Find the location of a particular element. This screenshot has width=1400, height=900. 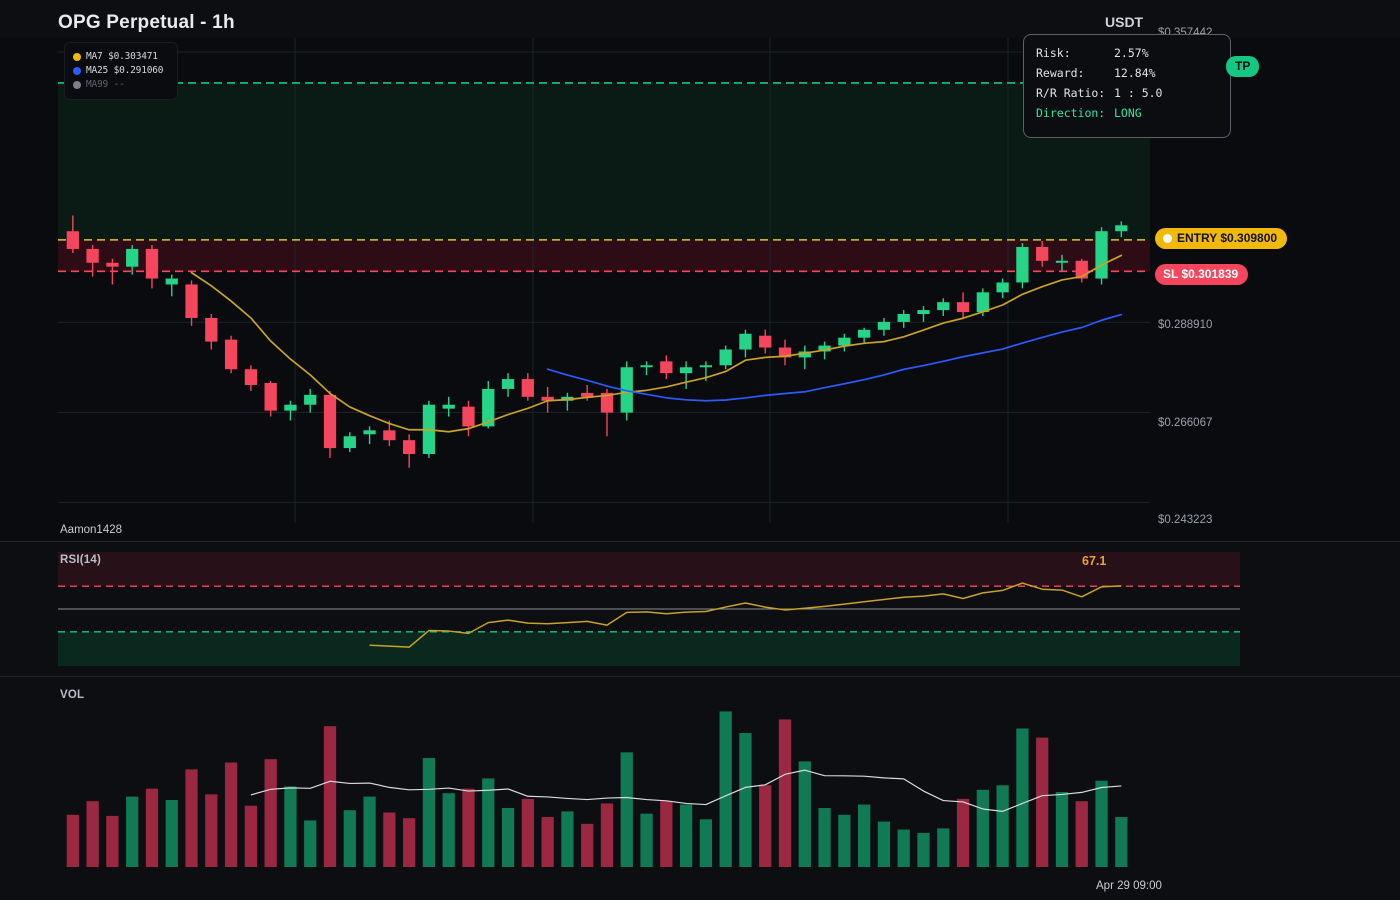

rsi-label: RSI(14) is located at coordinates (81, 560).